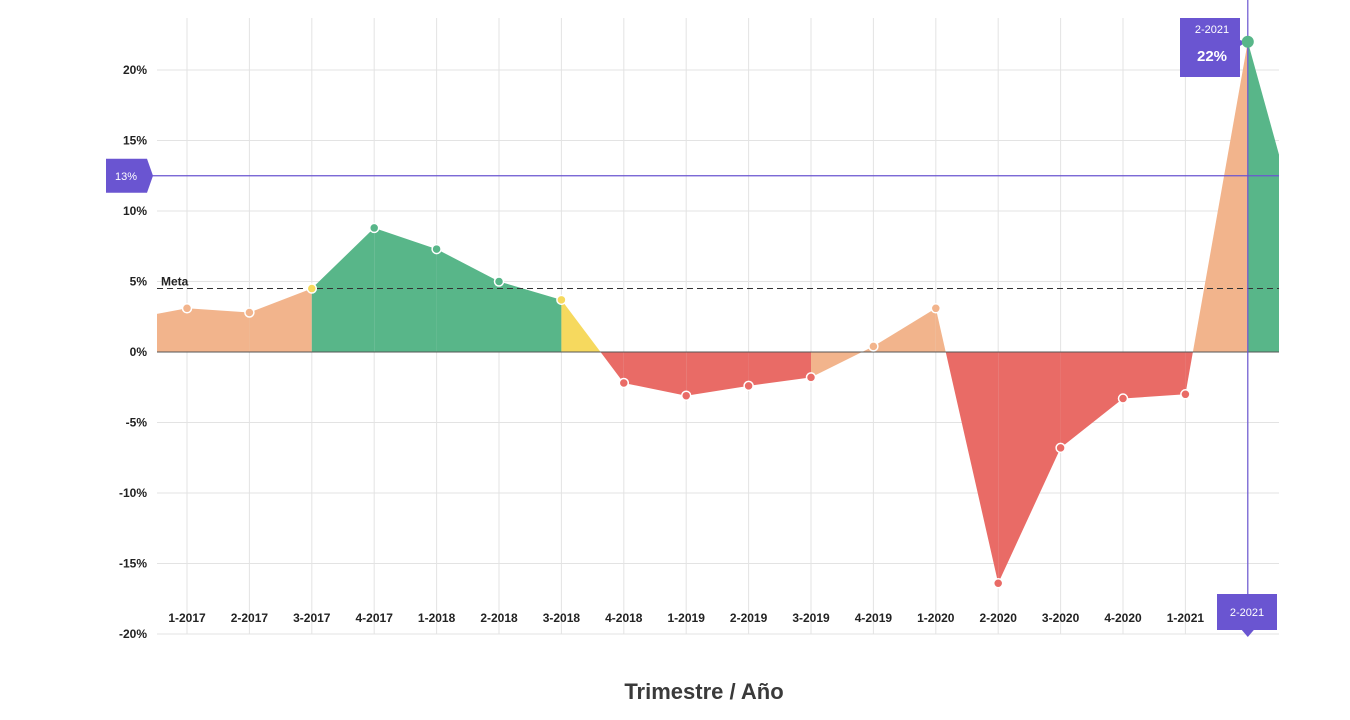 The image size is (1350, 720). What do you see at coordinates (1247, 633) in the screenshot?
I see `x-badge-pointer` at bounding box center [1247, 633].